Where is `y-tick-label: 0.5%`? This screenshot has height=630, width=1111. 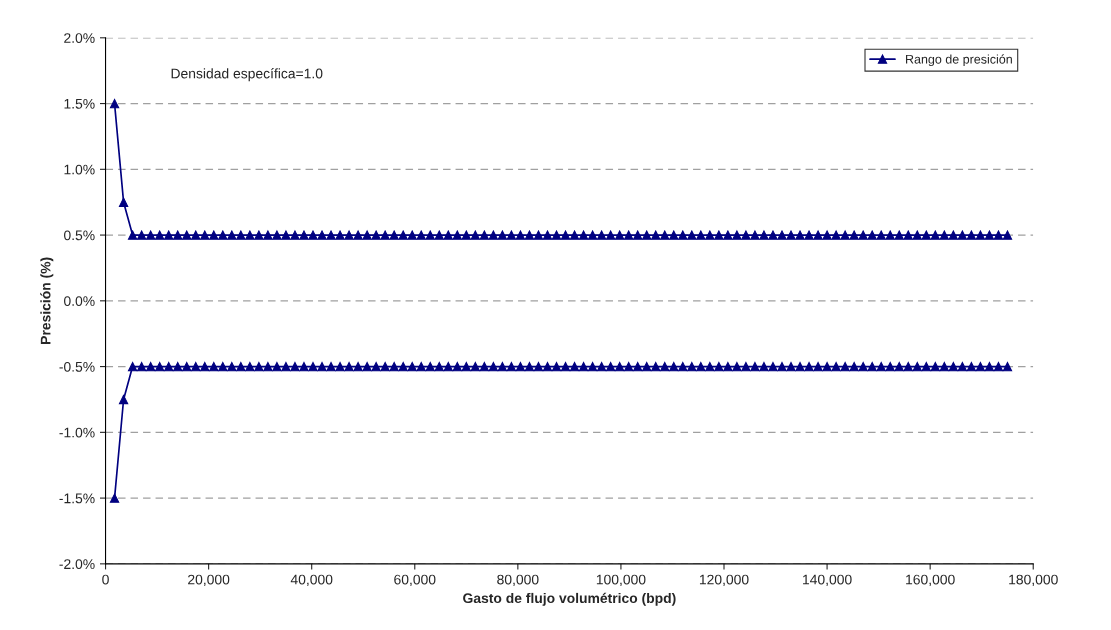
y-tick-label: 0.5% is located at coordinates (79, 235).